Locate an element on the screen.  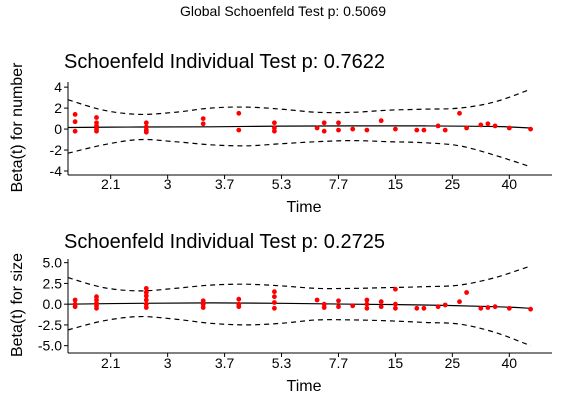
y-tick-label: -2.5 is located at coordinates (50, 325).